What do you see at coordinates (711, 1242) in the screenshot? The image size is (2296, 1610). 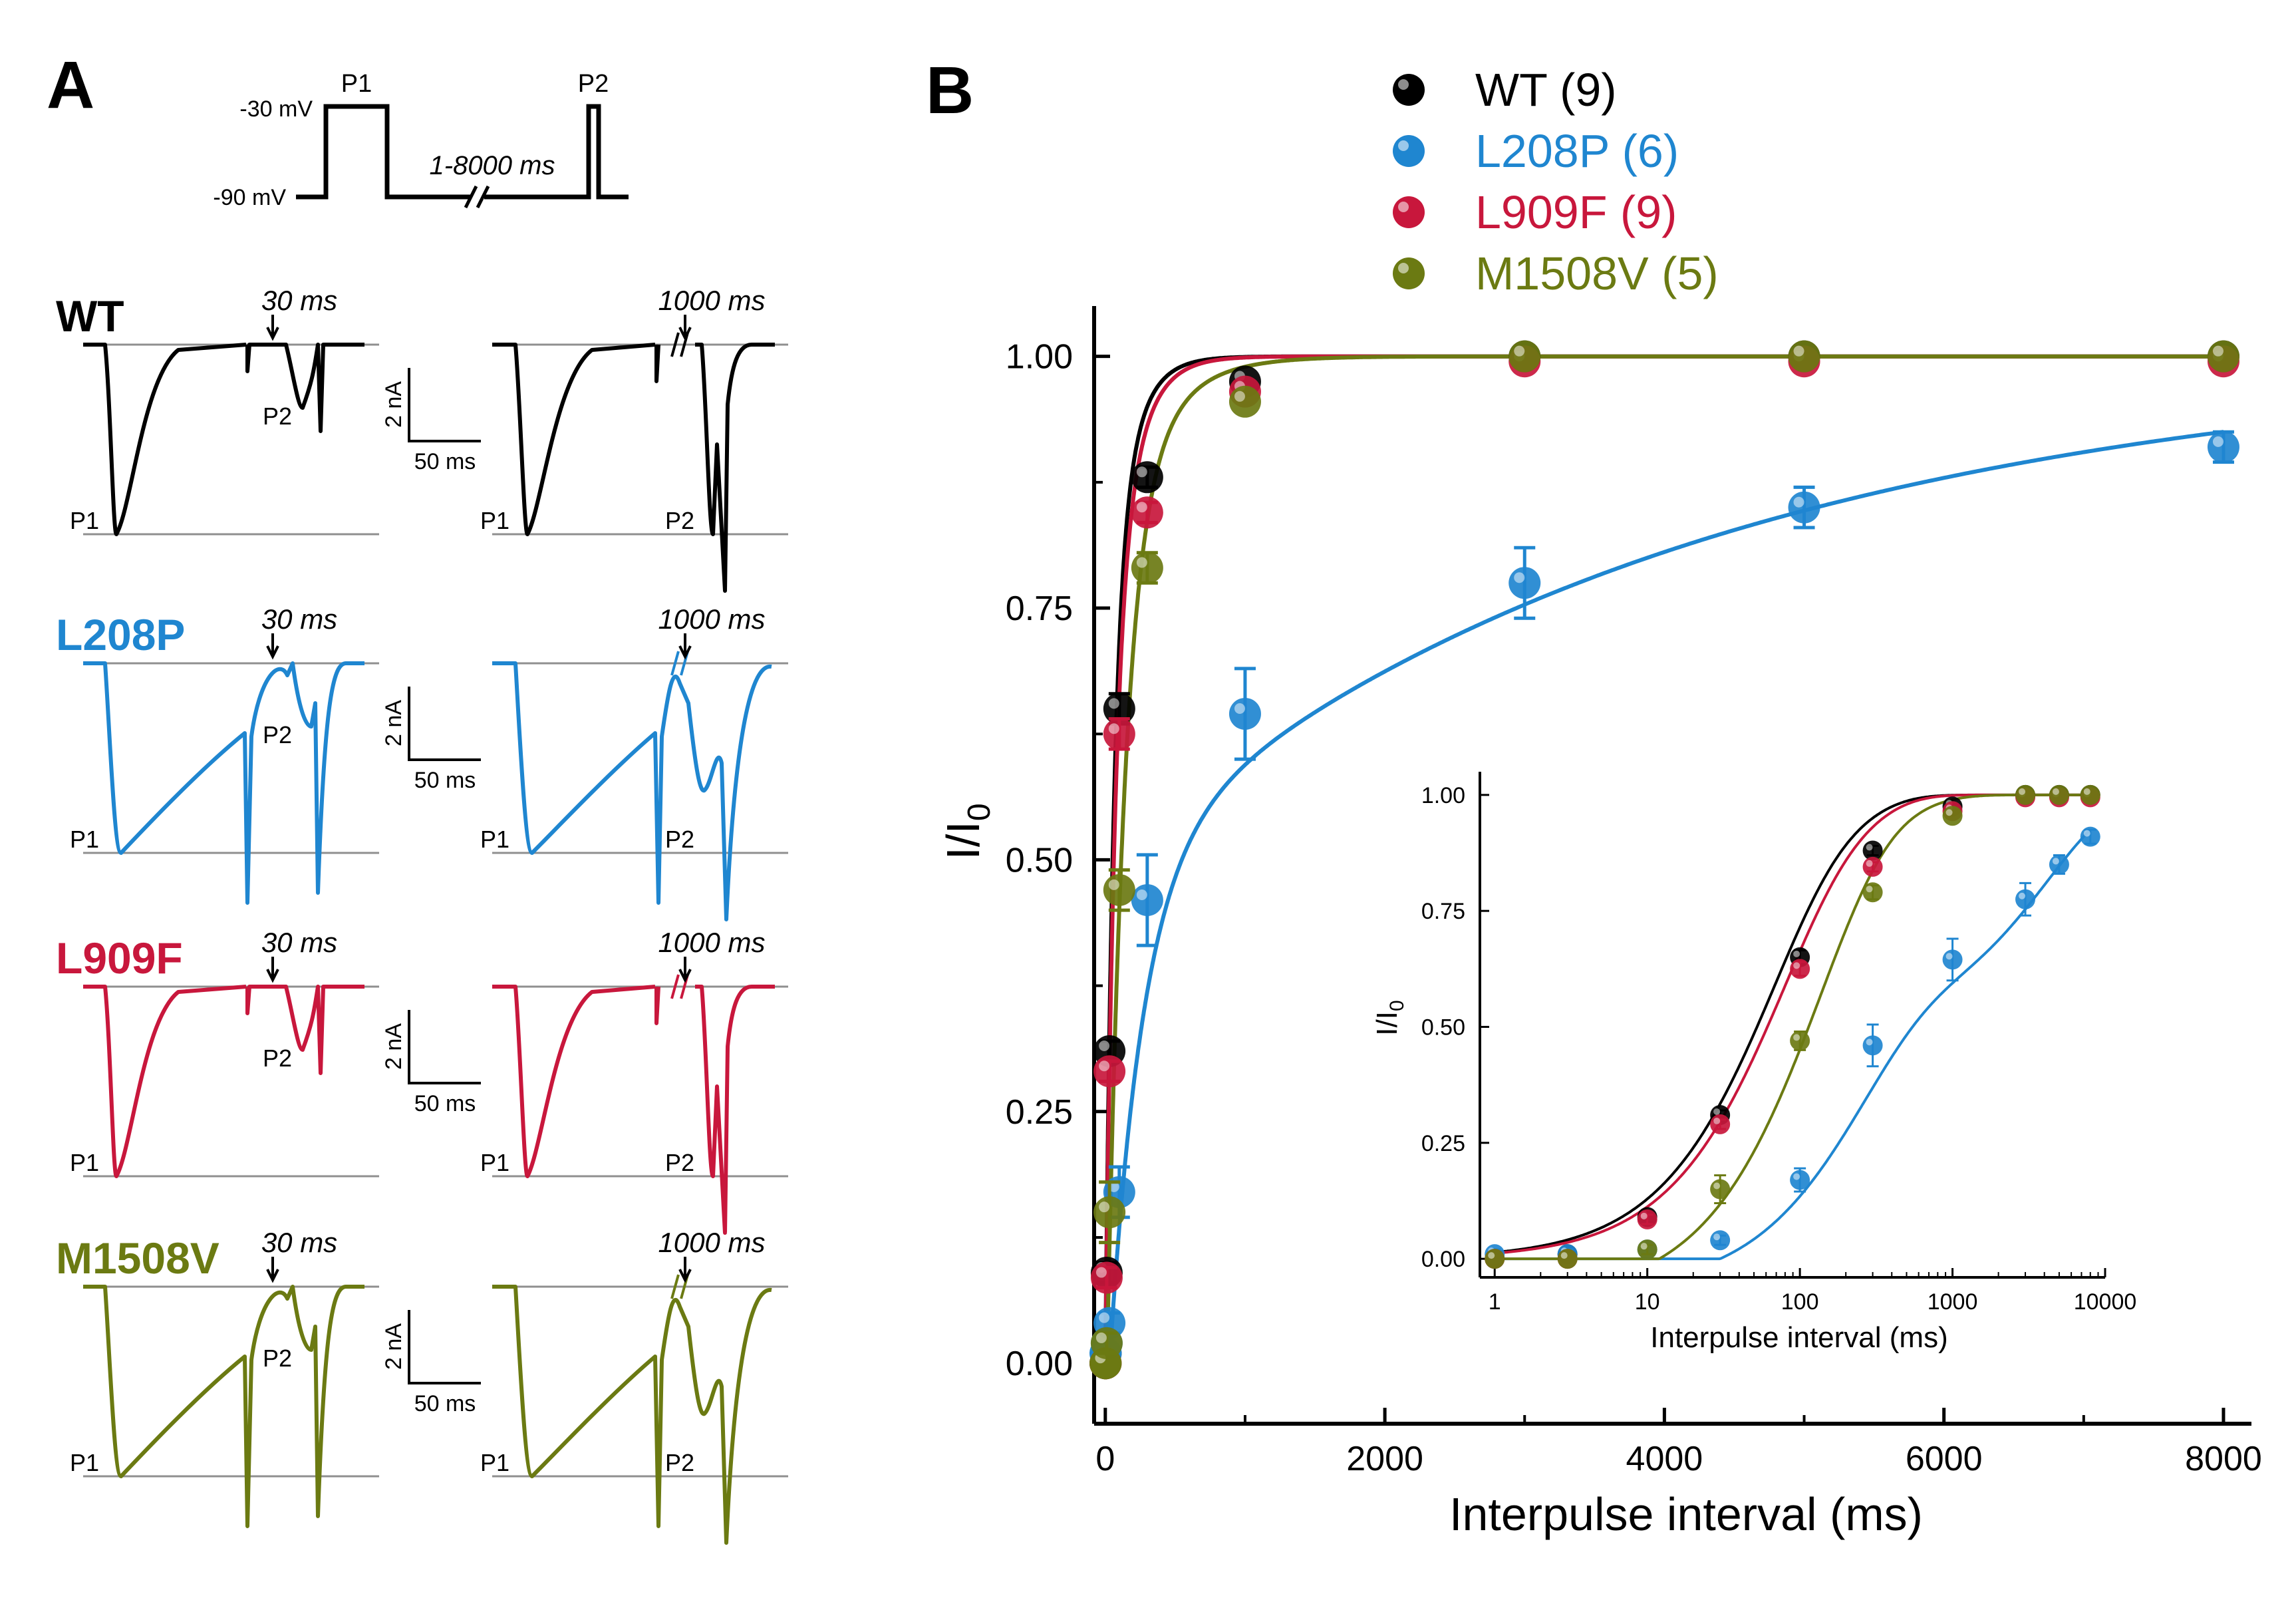 I see `delay-label-right: 1000 ms` at bounding box center [711, 1242].